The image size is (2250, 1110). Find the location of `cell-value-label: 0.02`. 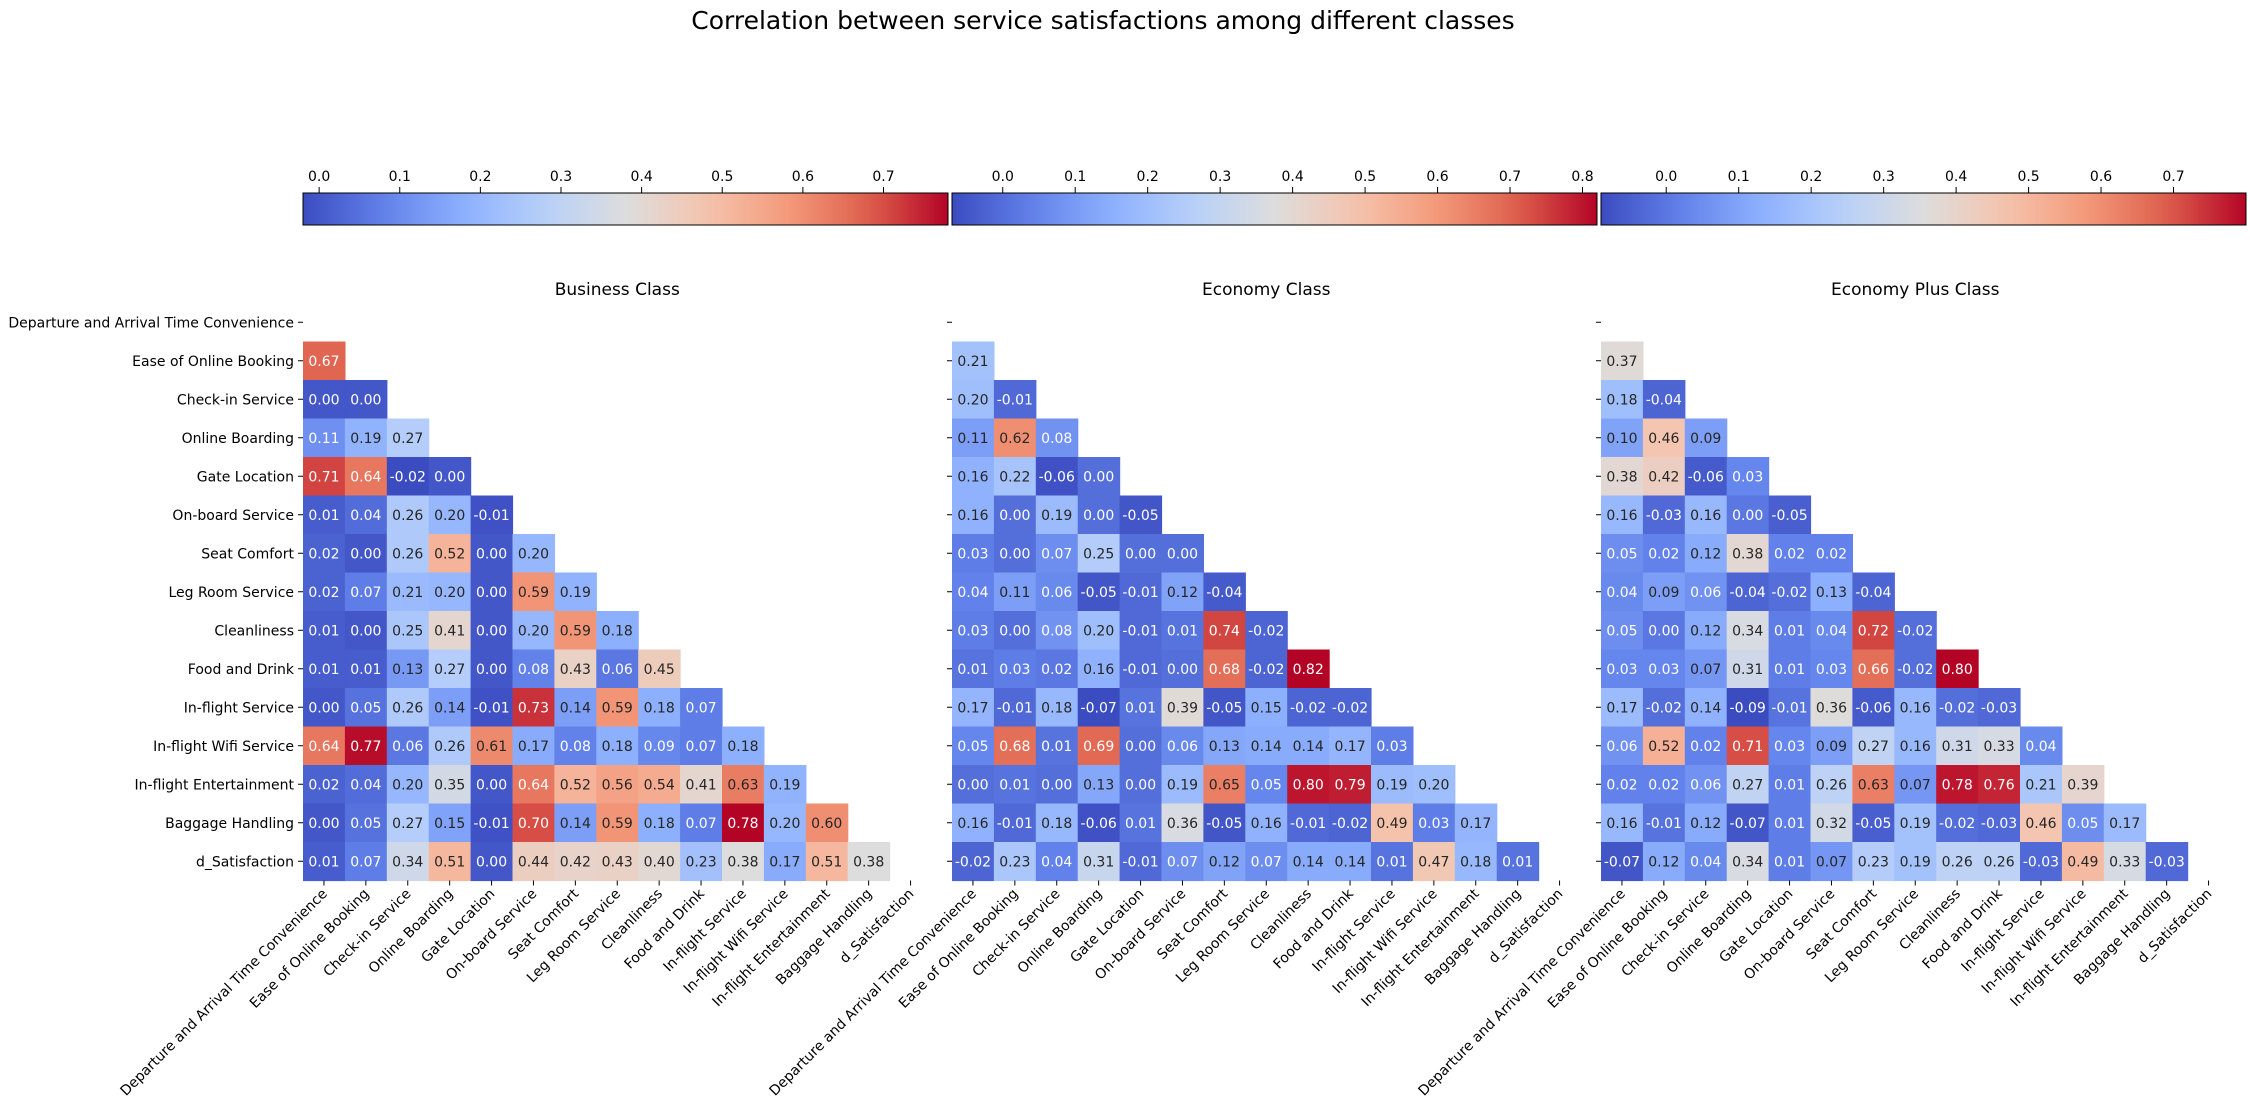

cell-value-label: 0.02 is located at coordinates (1789, 554).